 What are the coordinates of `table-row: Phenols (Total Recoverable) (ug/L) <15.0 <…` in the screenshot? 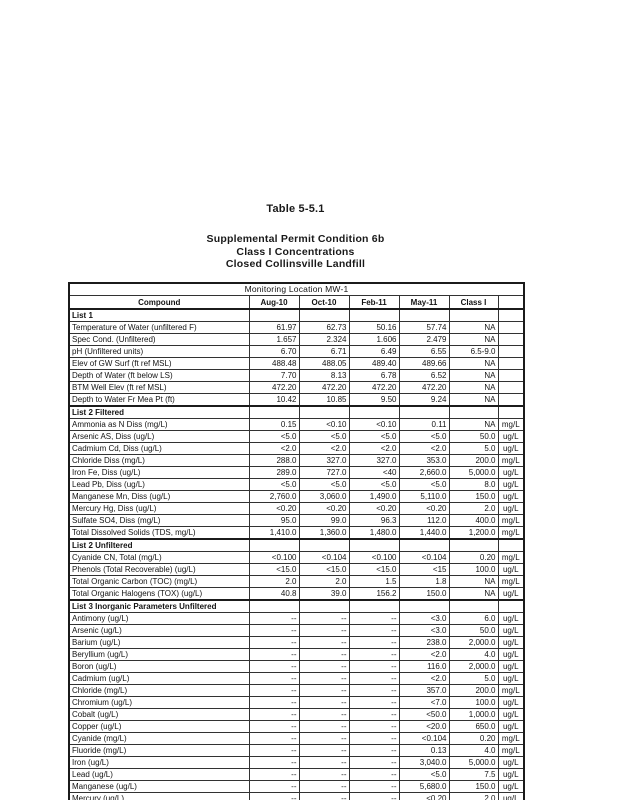 It's located at (296, 569).